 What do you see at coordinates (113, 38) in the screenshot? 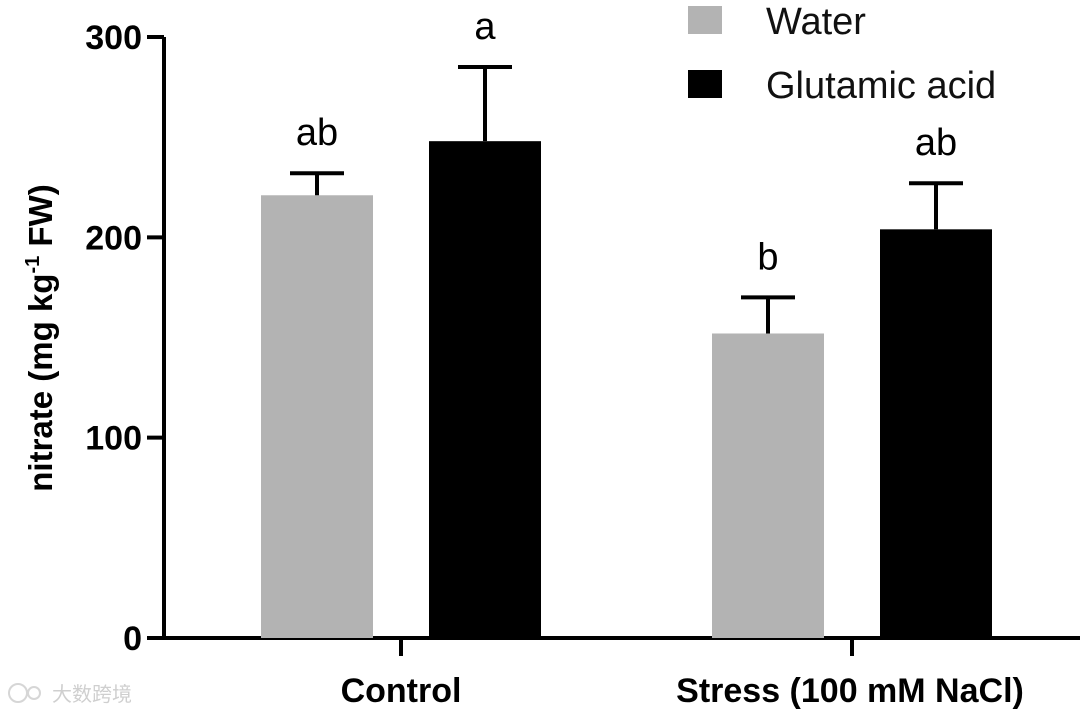
I see `y-tick-label: 300` at bounding box center [113, 38].